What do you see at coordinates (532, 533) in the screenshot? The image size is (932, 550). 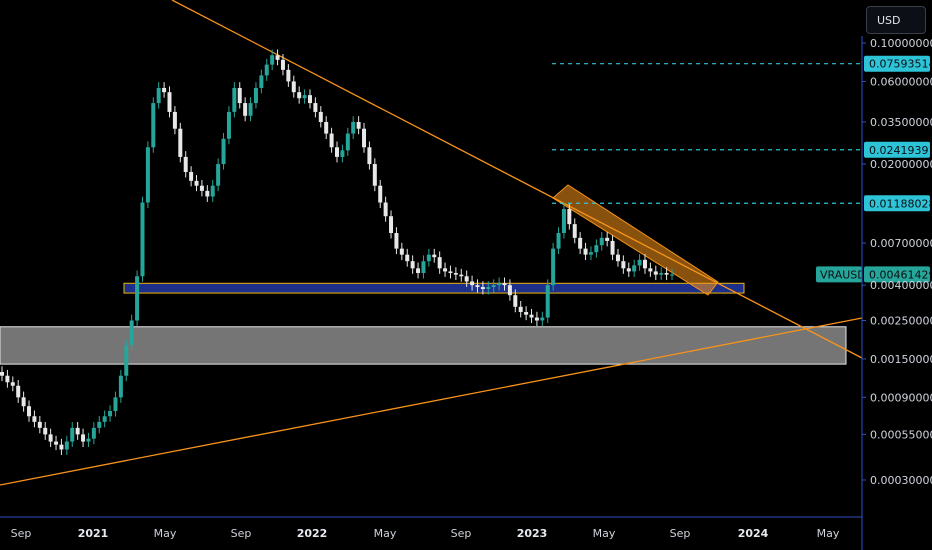 I see `time-tick-label: 2023` at bounding box center [532, 533].